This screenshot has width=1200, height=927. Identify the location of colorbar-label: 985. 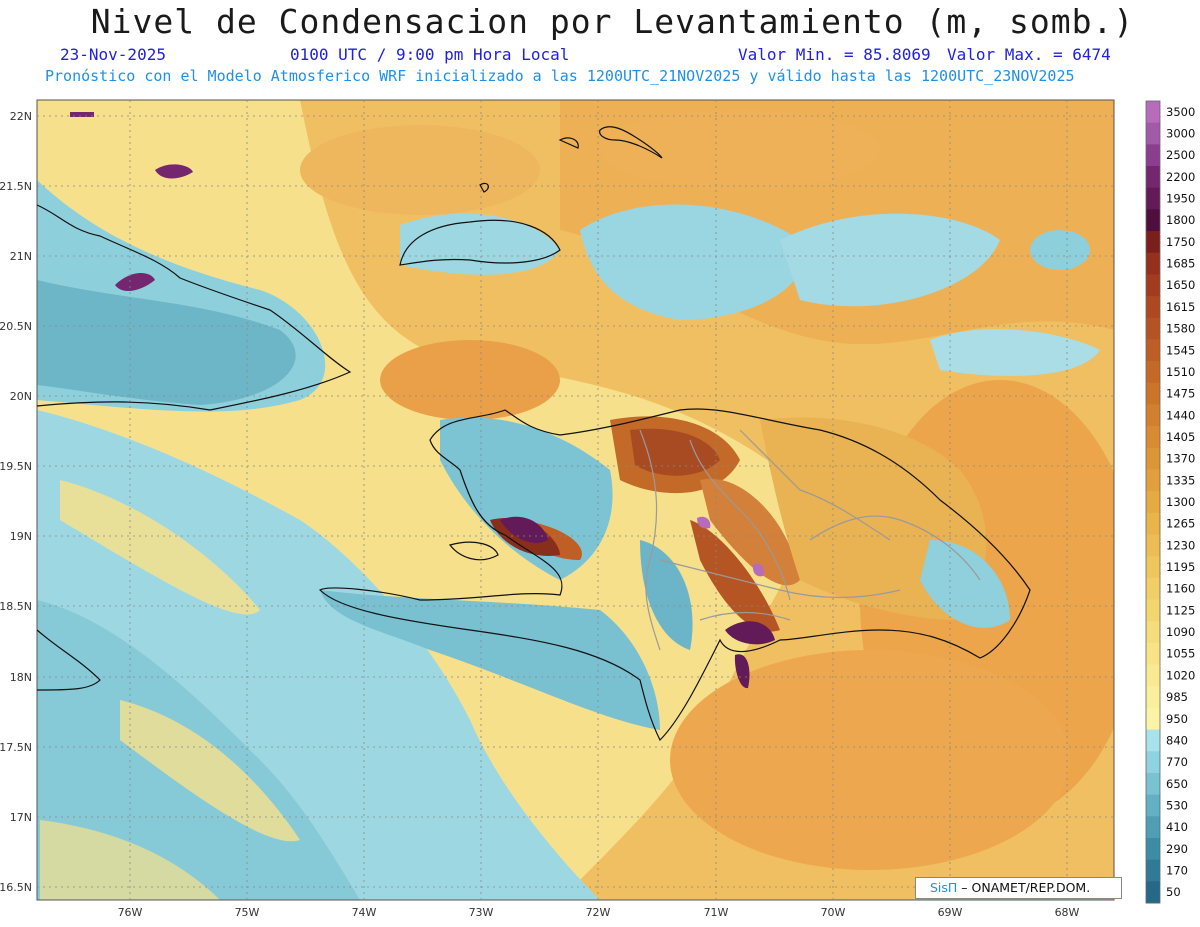
(1177, 697).